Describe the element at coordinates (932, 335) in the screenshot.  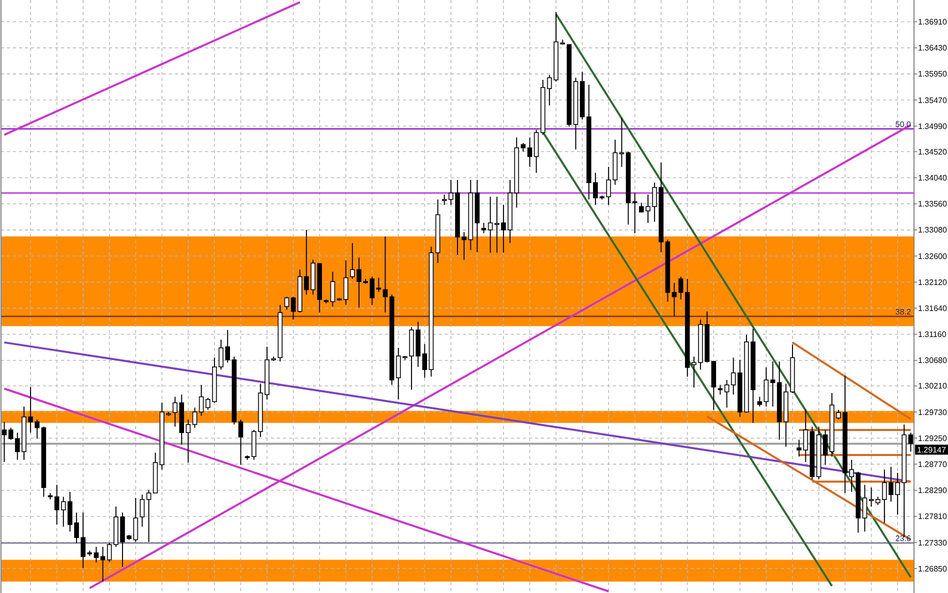
I see `y-tick-label: 1.31160` at that location.